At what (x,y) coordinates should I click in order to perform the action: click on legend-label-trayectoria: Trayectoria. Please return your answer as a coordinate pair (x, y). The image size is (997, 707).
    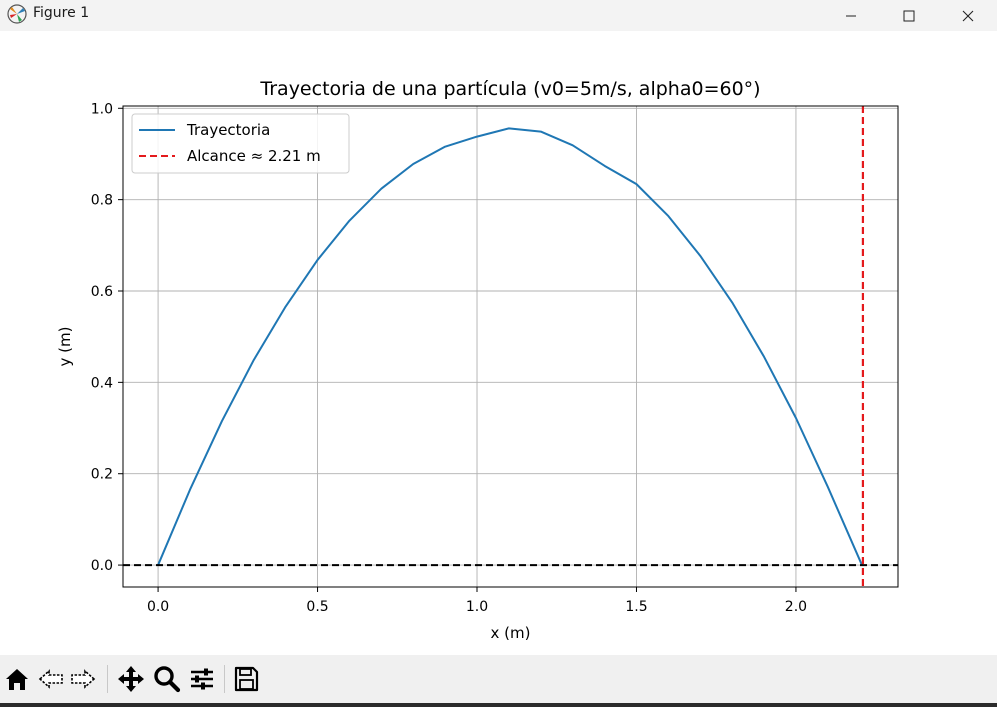
    Looking at the image, I should click on (228, 130).